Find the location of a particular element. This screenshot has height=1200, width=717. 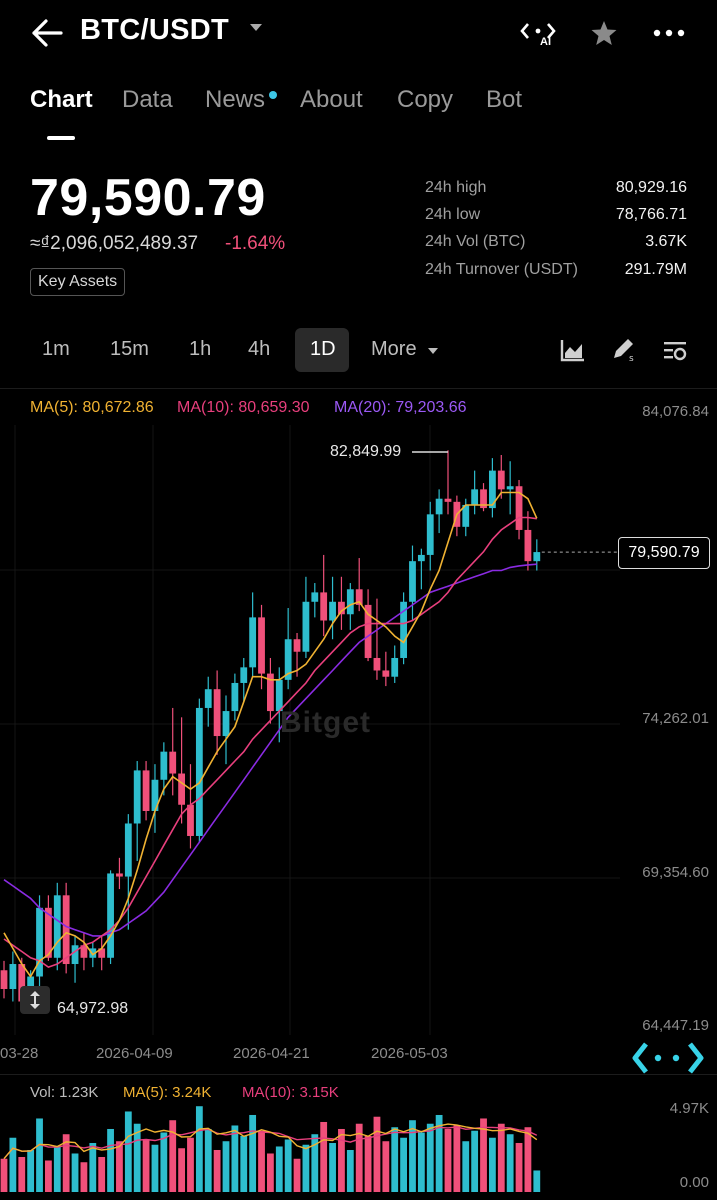

ai-chart-icon is located at coordinates (669, 1058).